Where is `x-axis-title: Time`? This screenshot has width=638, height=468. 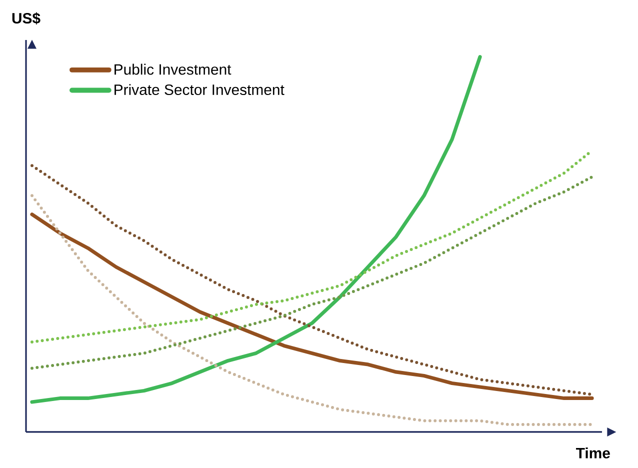 x-axis-title: Time is located at coordinates (593, 452).